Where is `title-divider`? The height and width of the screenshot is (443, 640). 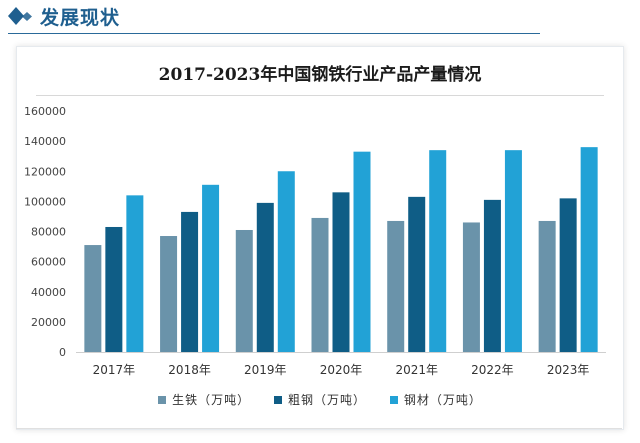 title-divider is located at coordinates (320, 95).